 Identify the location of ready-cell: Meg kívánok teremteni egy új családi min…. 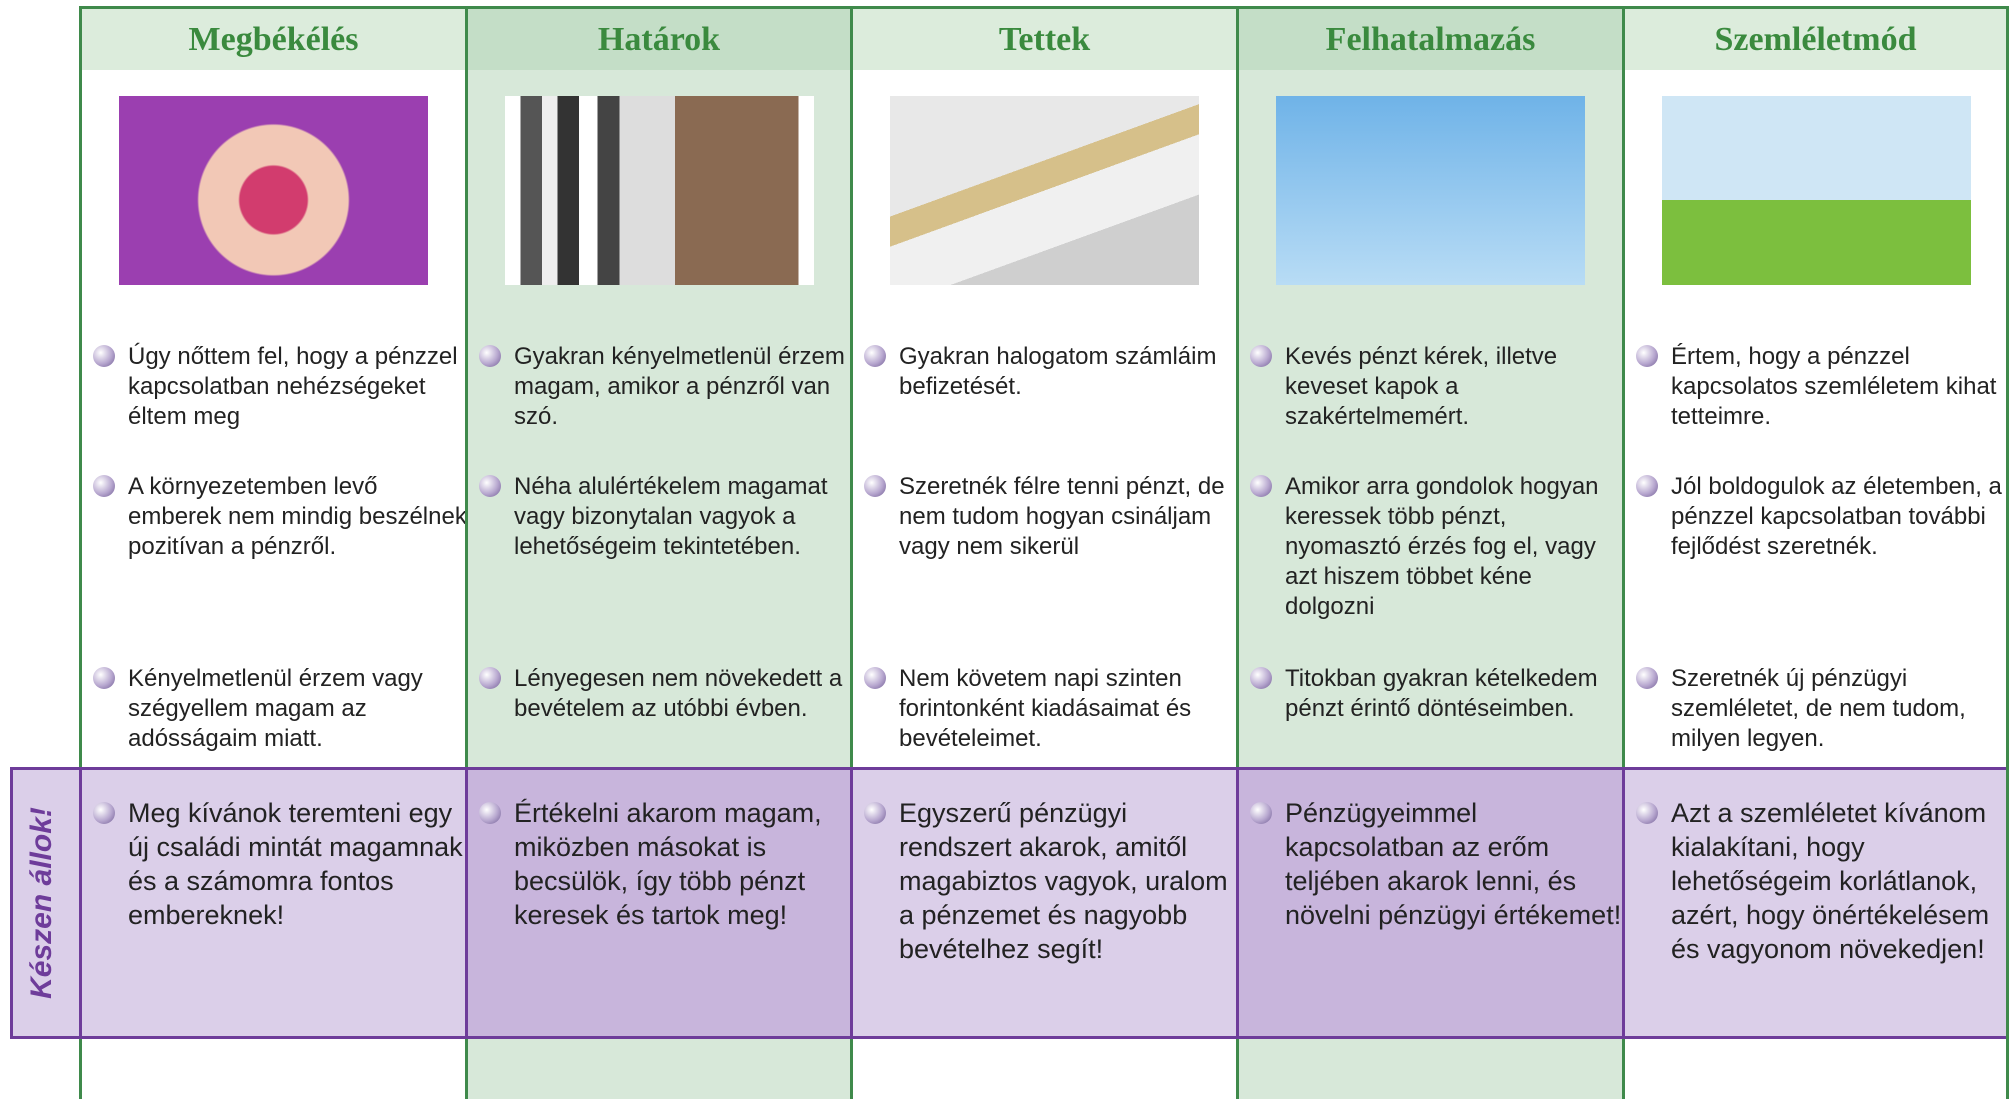
(272, 903).